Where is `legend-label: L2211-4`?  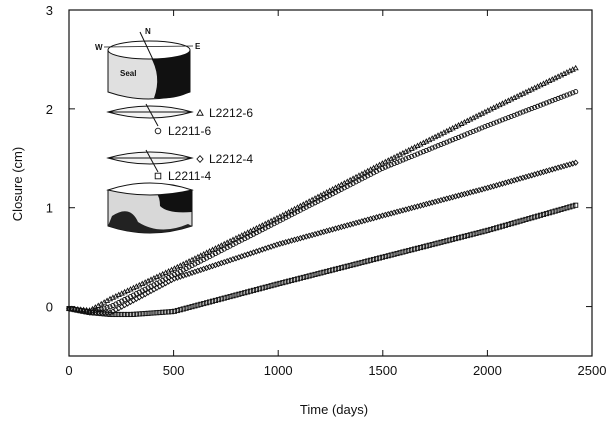
legend-label: L2211-4 is located at coordinates (189, 176).